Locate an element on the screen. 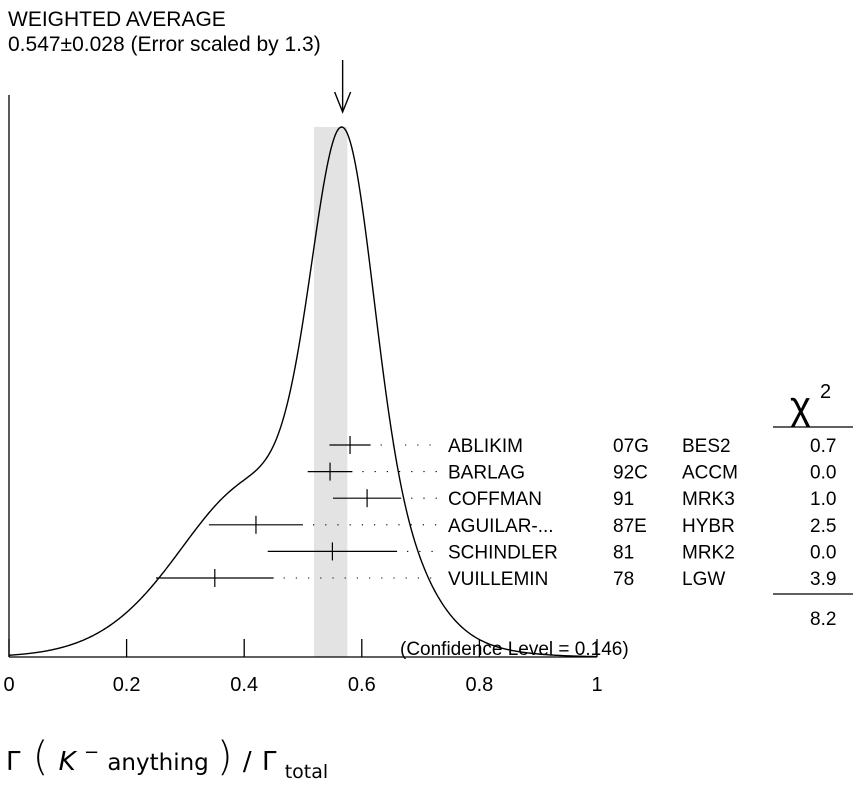  xlabel-gamma-2: Γ is located at coordinates (269, 762).